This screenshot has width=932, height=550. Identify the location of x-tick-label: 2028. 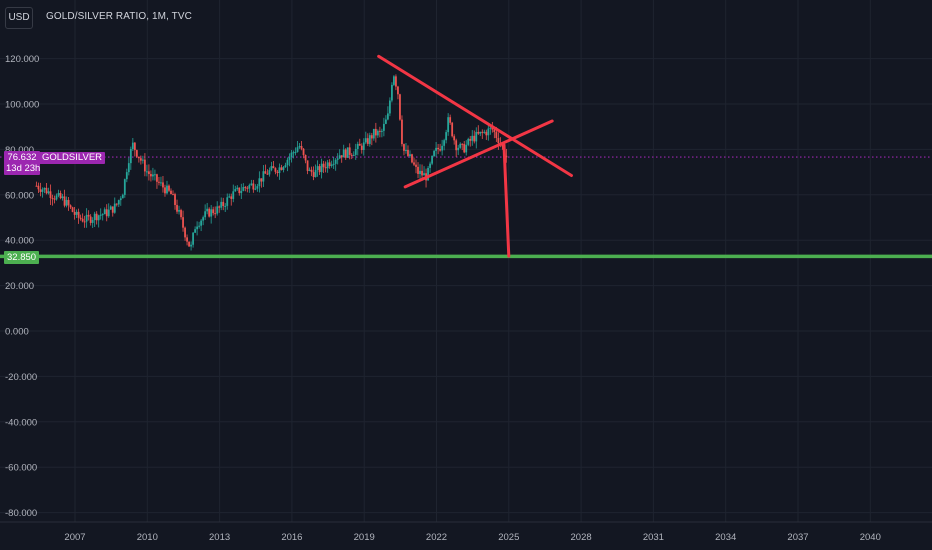
(581, 537).